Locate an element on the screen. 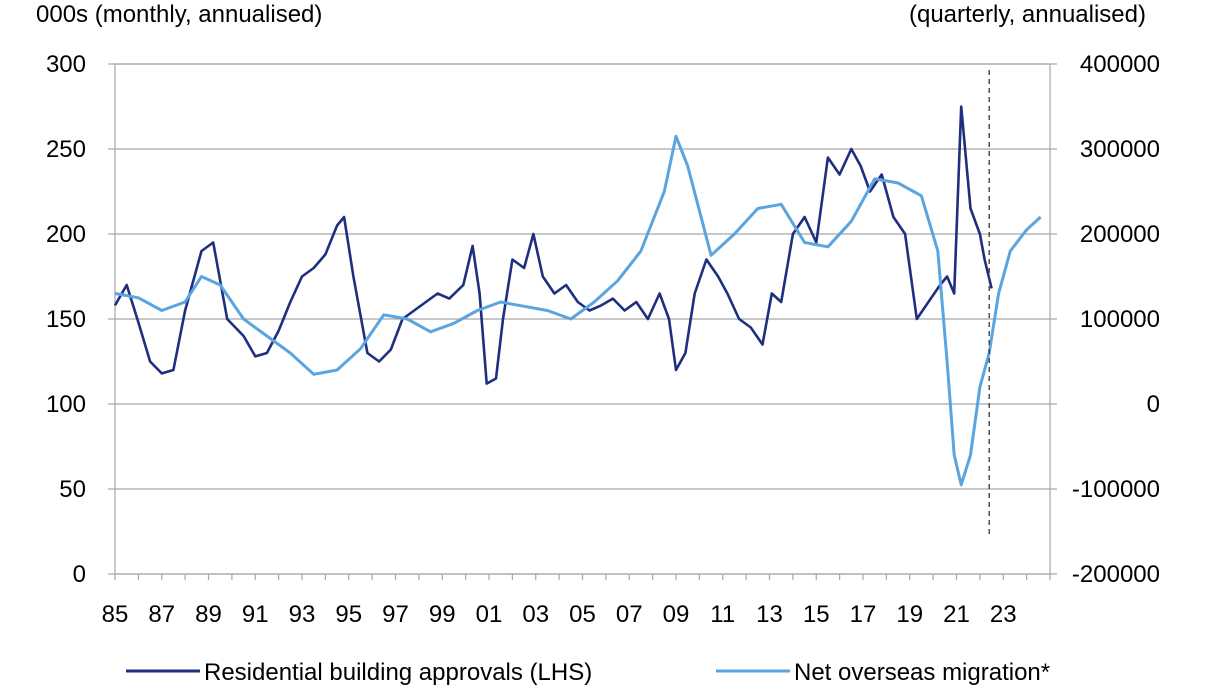  right-tick-label: 400000 is located at coordinates (1120, 64).